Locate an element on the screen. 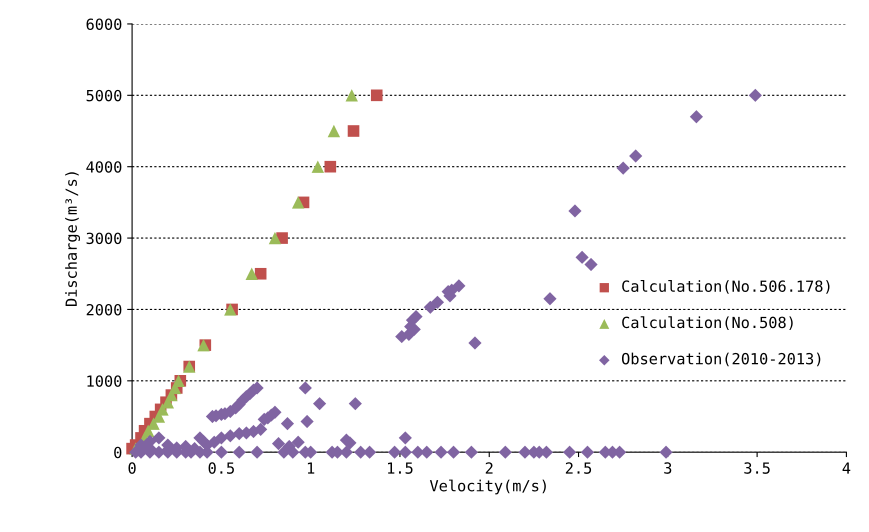  y-tick-label: 3000 is located at coordinates (104, 238).